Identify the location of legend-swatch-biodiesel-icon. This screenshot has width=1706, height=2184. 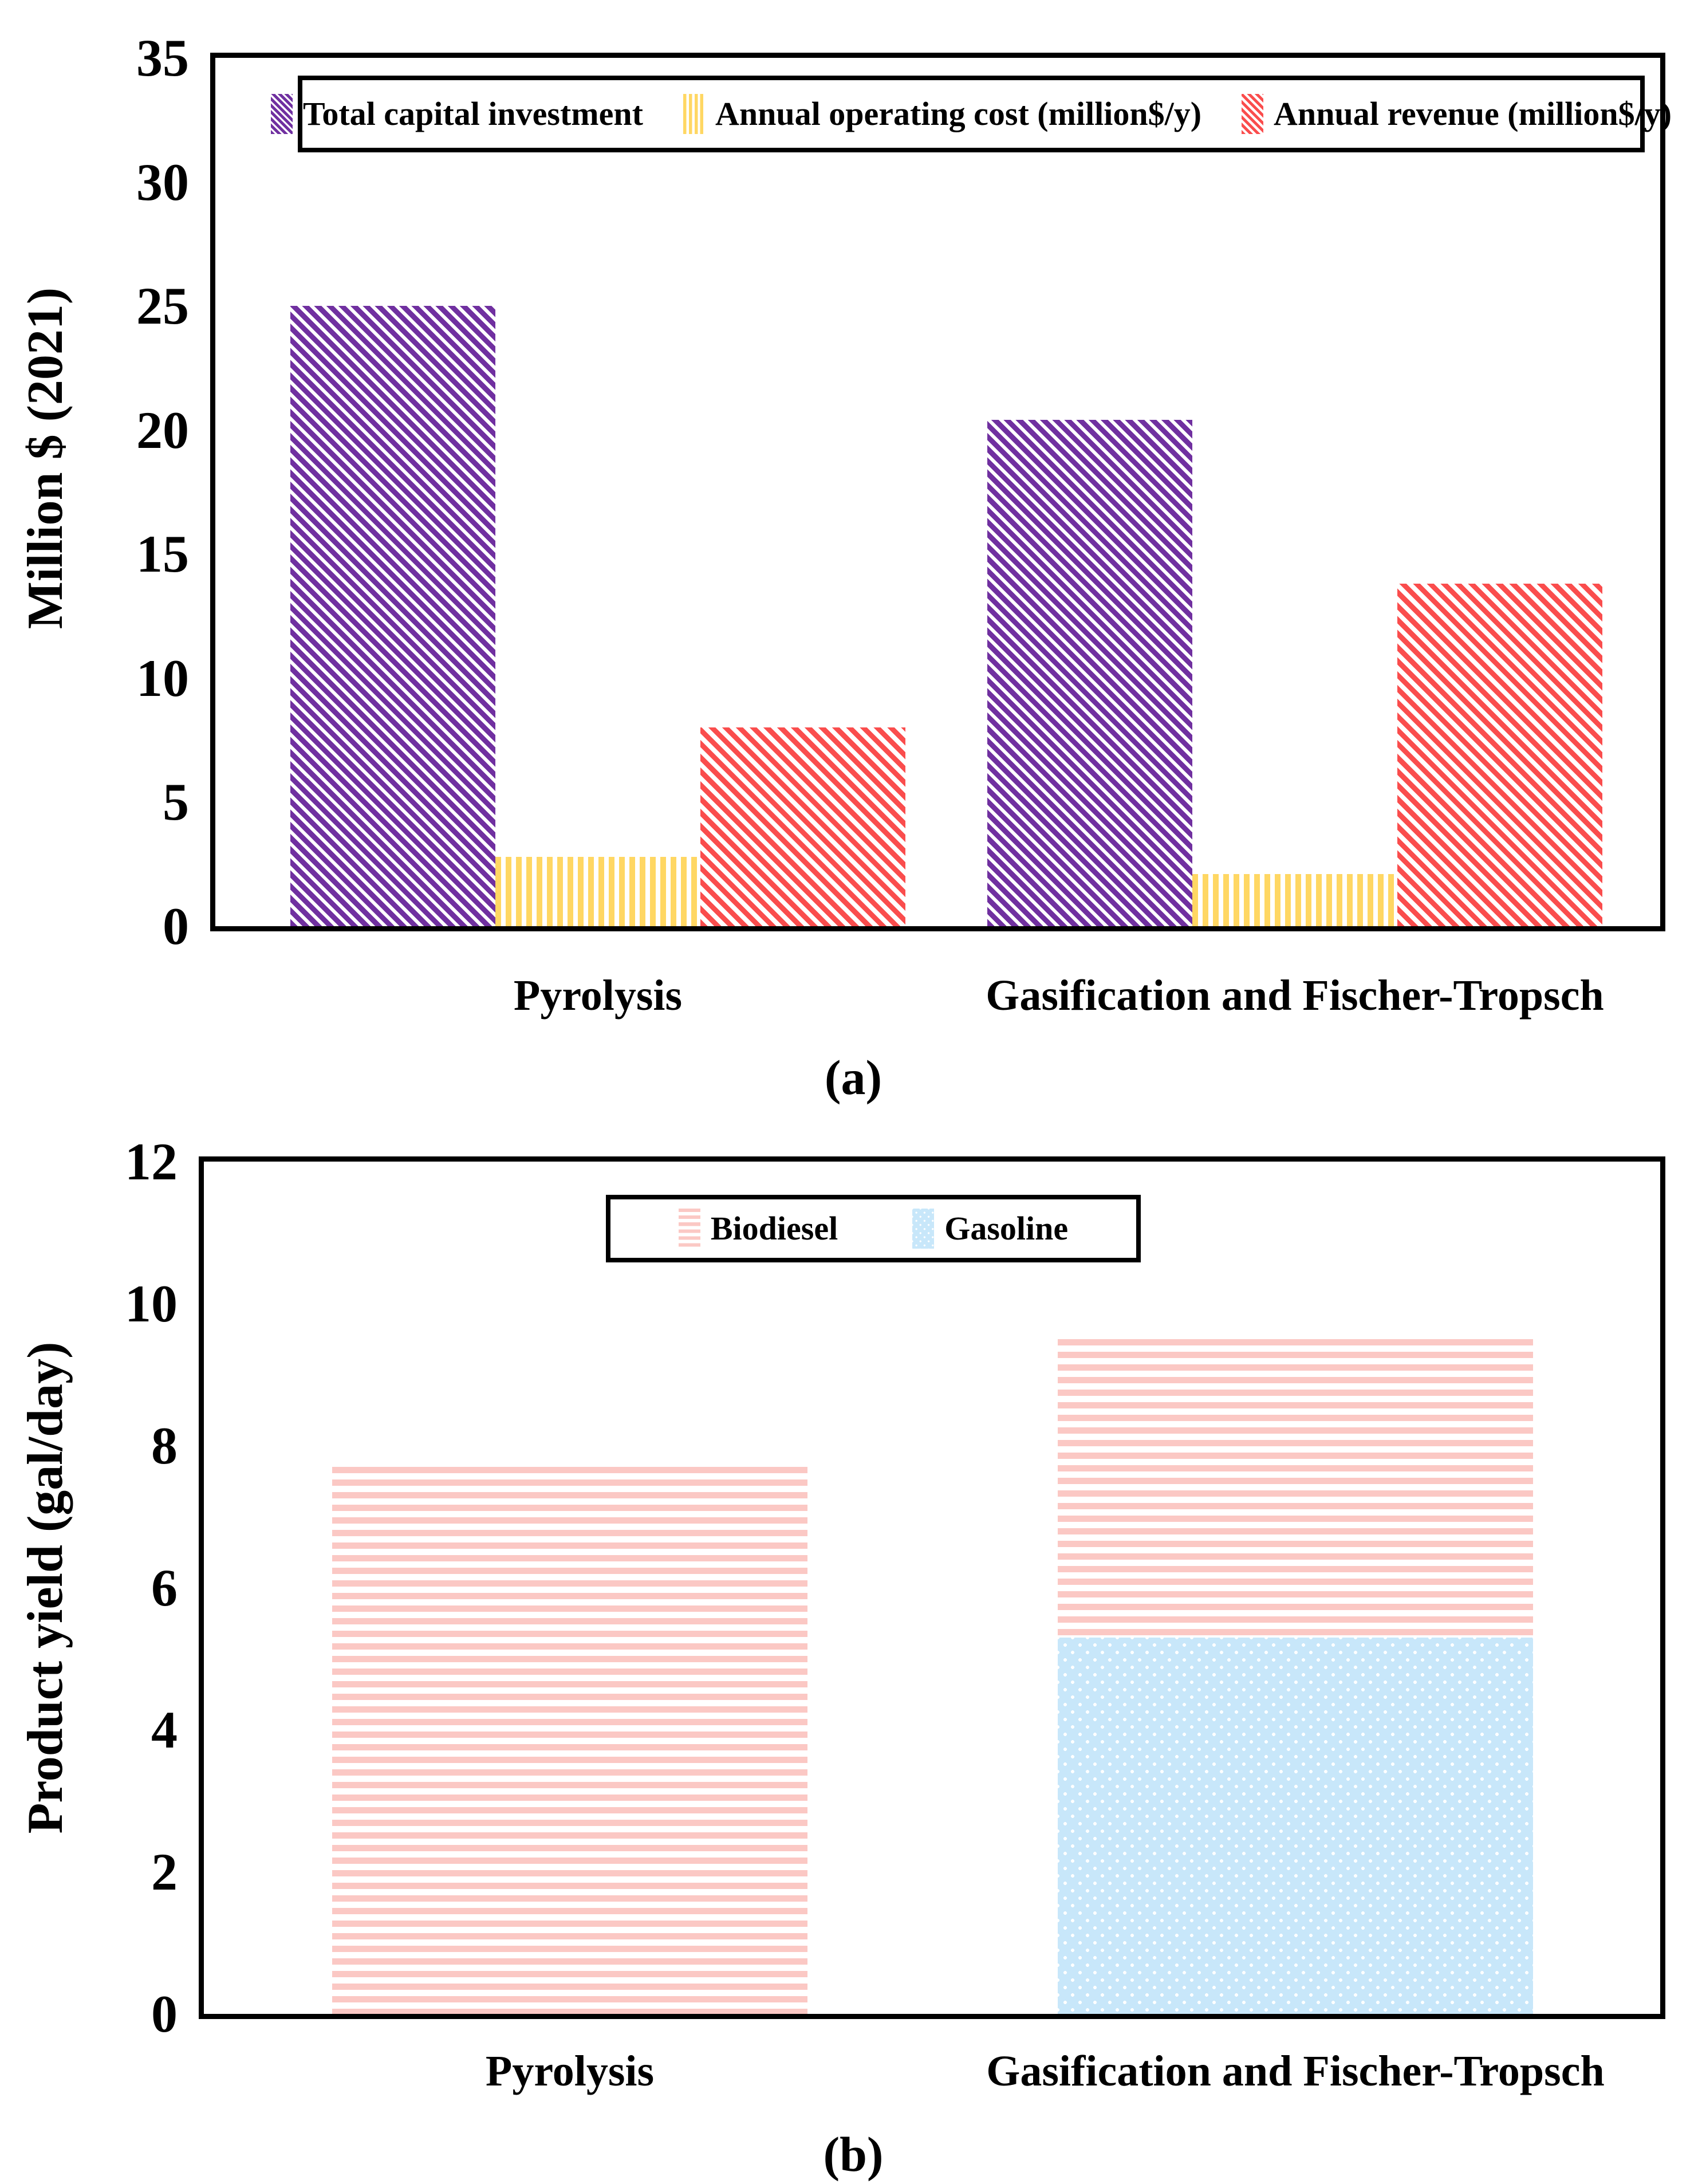
(689, 1229).